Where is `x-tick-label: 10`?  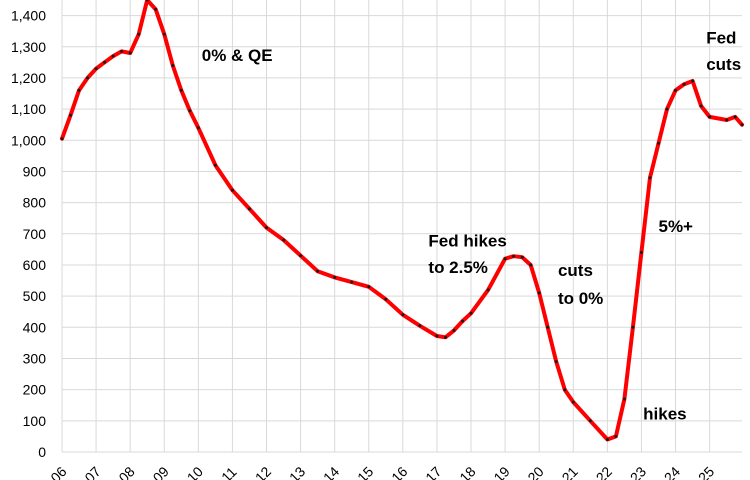
x-tick-label: 10 is located at coordinates (195, 471).